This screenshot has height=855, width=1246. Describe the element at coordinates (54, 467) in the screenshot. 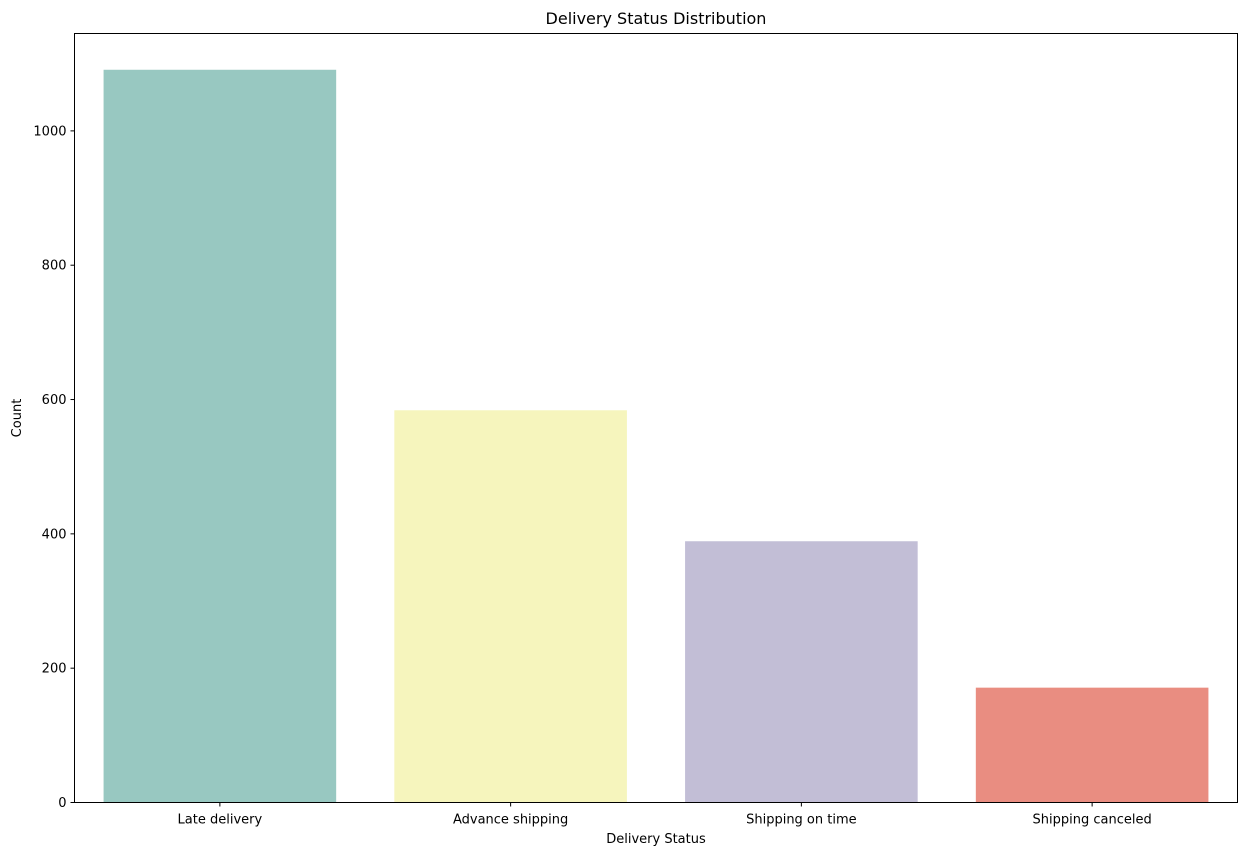

I see `y-axis: 0 200 400 600 800 1000` at that location.